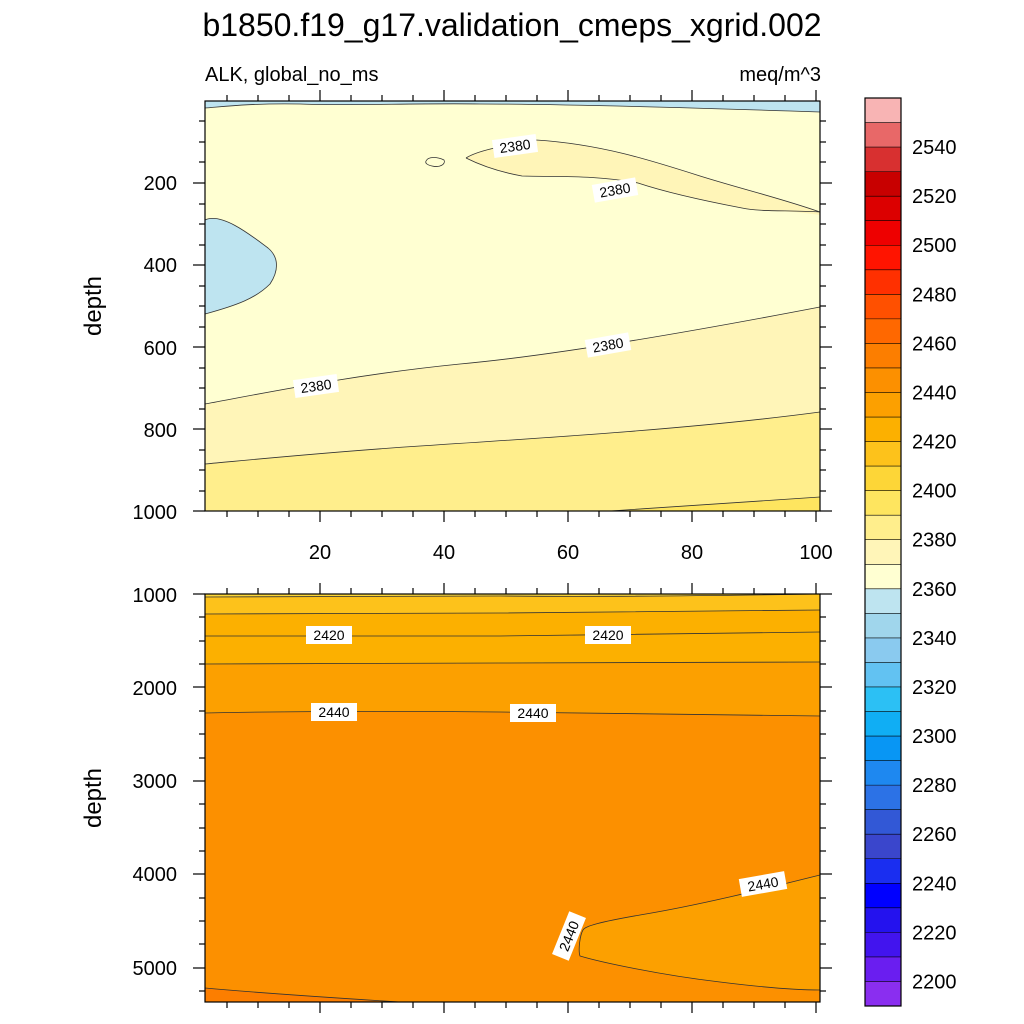 The width and height of the screenshot is (1024, 1024). What do you see at coordinates (160, 349) in the screenshot?
I see `upper-ytick-label: 600` at bounding box center [160, 349].